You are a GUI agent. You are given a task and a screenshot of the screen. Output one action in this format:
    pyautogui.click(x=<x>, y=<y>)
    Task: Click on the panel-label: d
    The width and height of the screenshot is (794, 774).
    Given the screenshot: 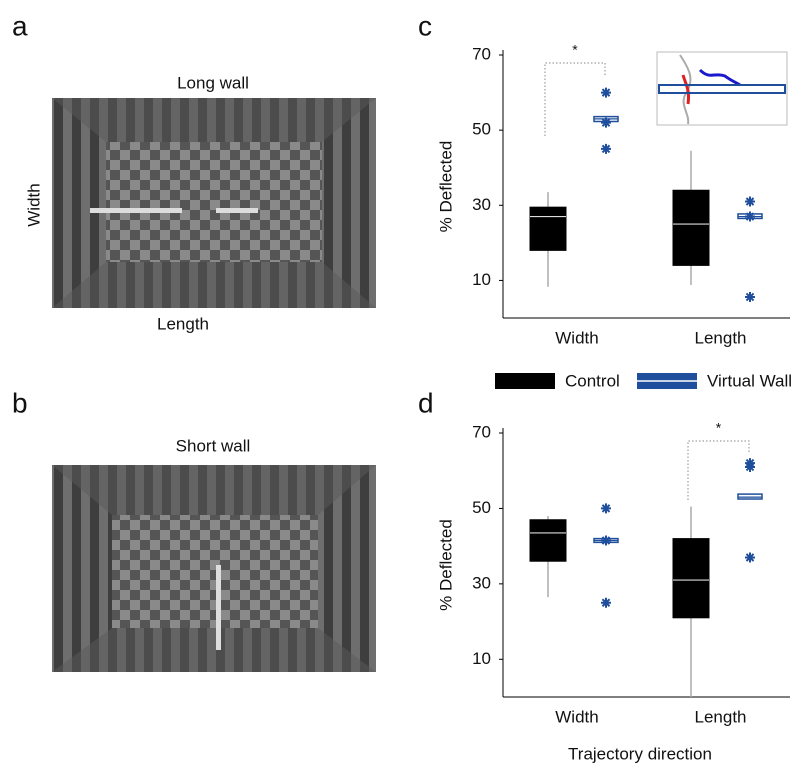 What is the action you would take?
    pyautogui.click(x=426, y=402)
    